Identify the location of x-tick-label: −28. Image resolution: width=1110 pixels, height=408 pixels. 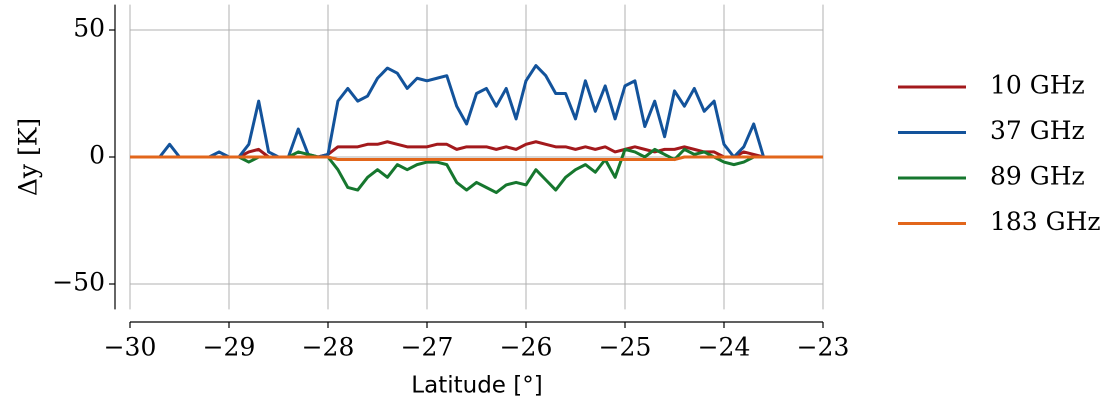
(328, 347).